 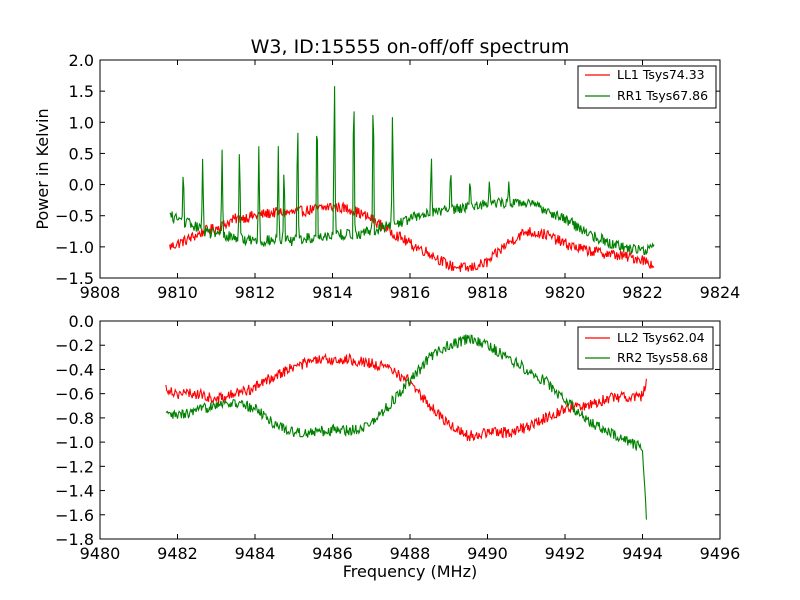 I want to click on bottom-y-tick-label: −0.6, so click(x=74, y=394).